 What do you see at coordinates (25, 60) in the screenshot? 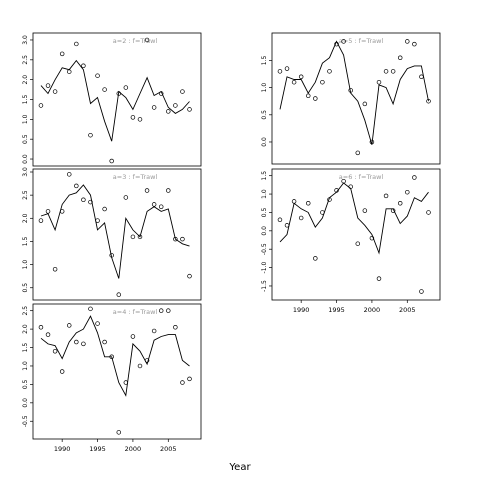
I see `y-tick-label: 2.5` at bounding box center [25, 60].